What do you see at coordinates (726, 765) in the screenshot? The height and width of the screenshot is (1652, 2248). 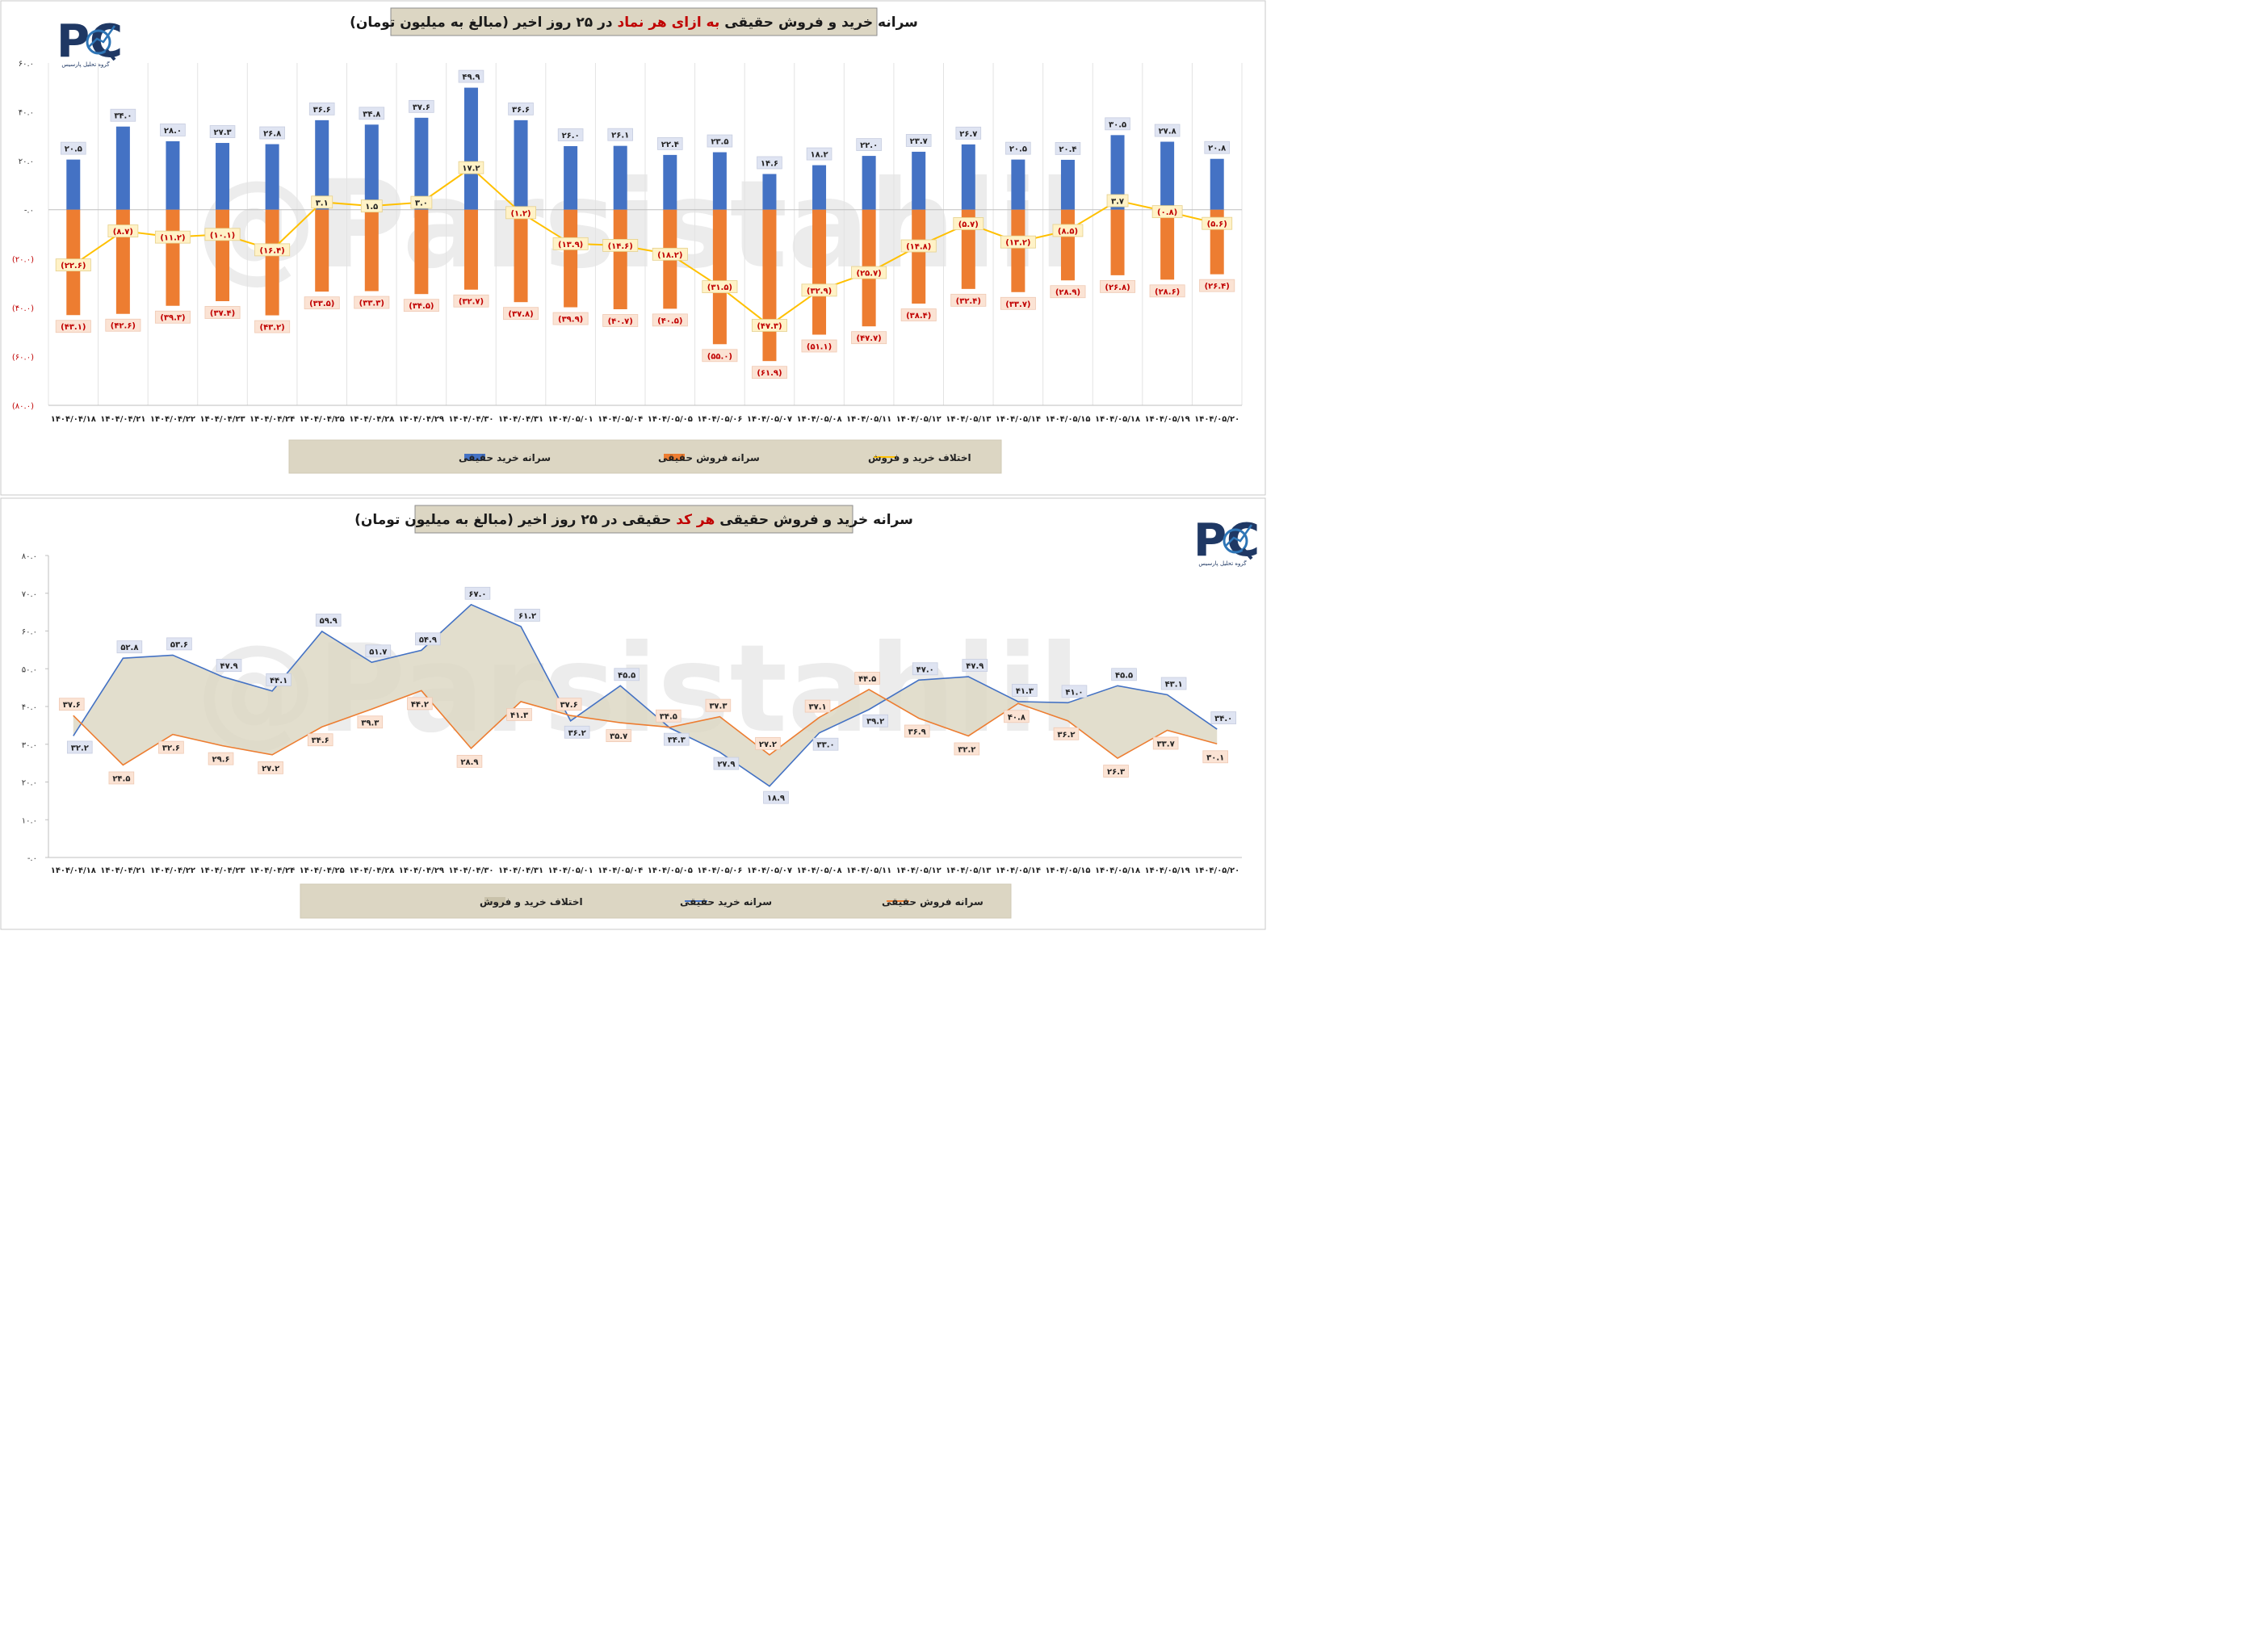 I see `buy-data-label: ۲۷.۹` at bounding box center [726, 765].